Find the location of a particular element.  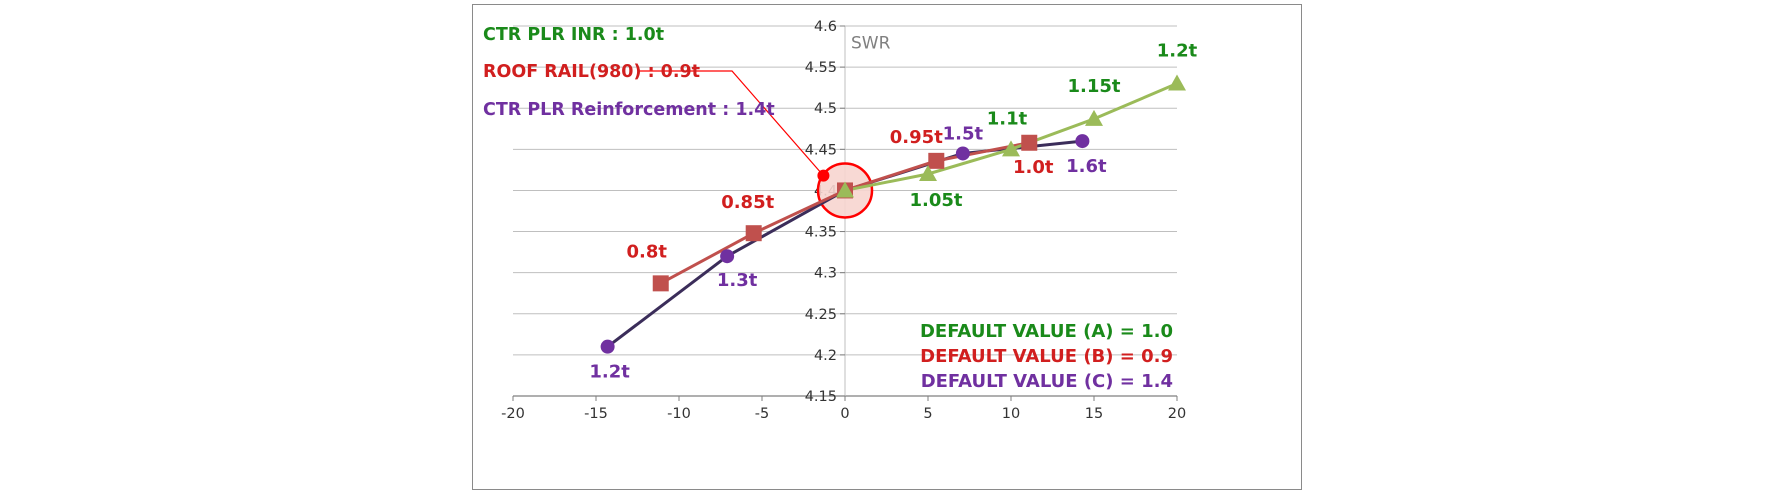

x-tick-label: 10 is located at coordinates (1011, 414).